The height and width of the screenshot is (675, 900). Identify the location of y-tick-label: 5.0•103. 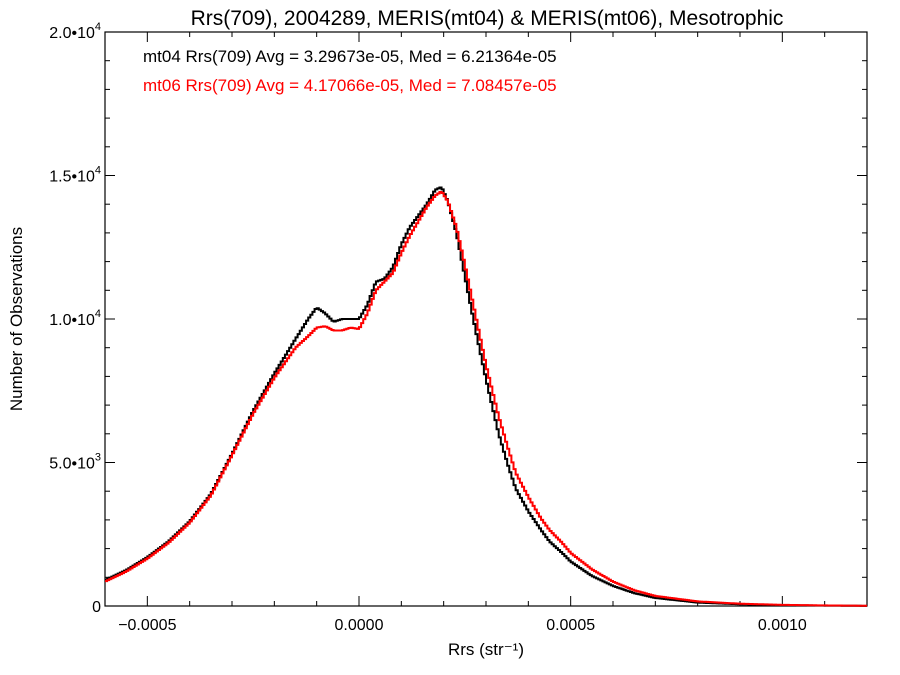
(75, 462).